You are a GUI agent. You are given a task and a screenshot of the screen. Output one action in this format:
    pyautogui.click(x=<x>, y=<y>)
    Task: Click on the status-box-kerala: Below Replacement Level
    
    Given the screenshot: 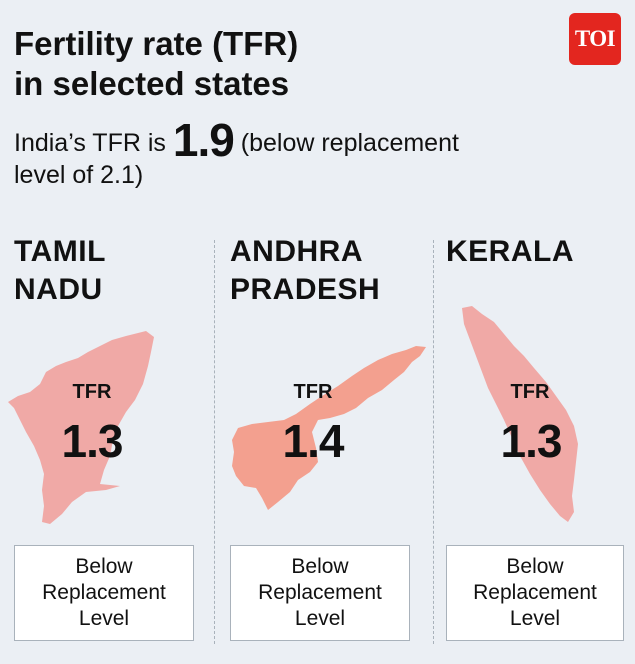 What is the action you would take?
    pyautogui.click(x=535, y=593)
    